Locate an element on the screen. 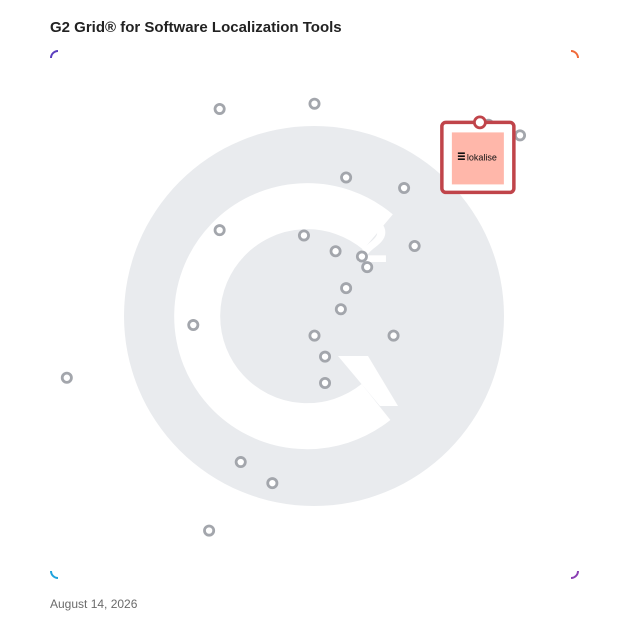 This screenshot has height=628, width=628. chart-title: G2 Grid® for Software Localization Tools is located at coordinates (196, 27).